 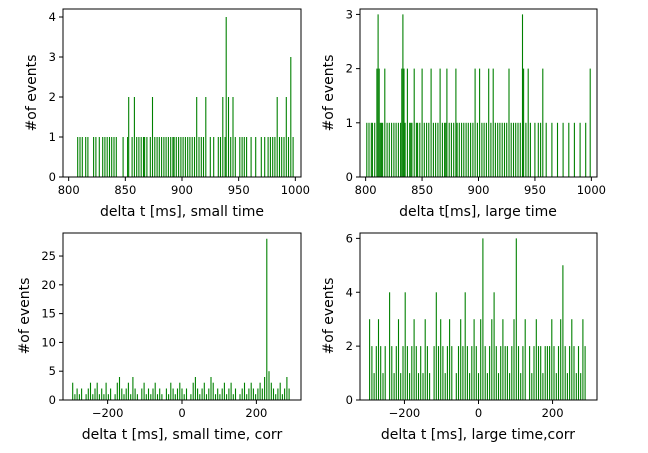 What do you see at coordinates (48, 314) in the screenshot?
I see `y-tick-label: 15` at bounding box center [48, 314].